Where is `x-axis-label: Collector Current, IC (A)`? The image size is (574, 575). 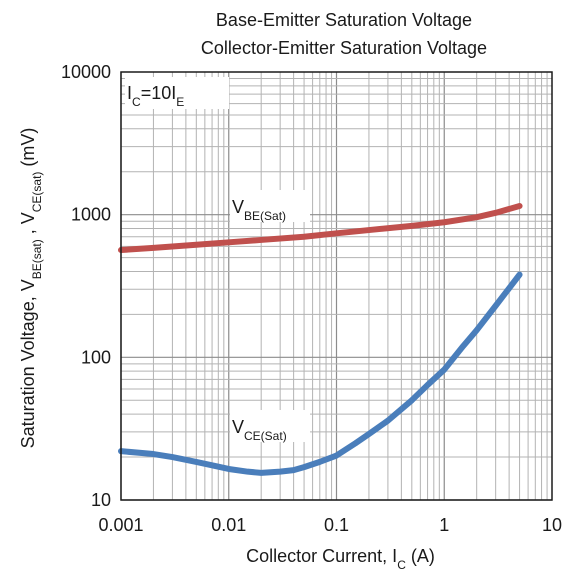 x-axis-label: Collector Current, IC (A) is located at coordinates (340, 559).